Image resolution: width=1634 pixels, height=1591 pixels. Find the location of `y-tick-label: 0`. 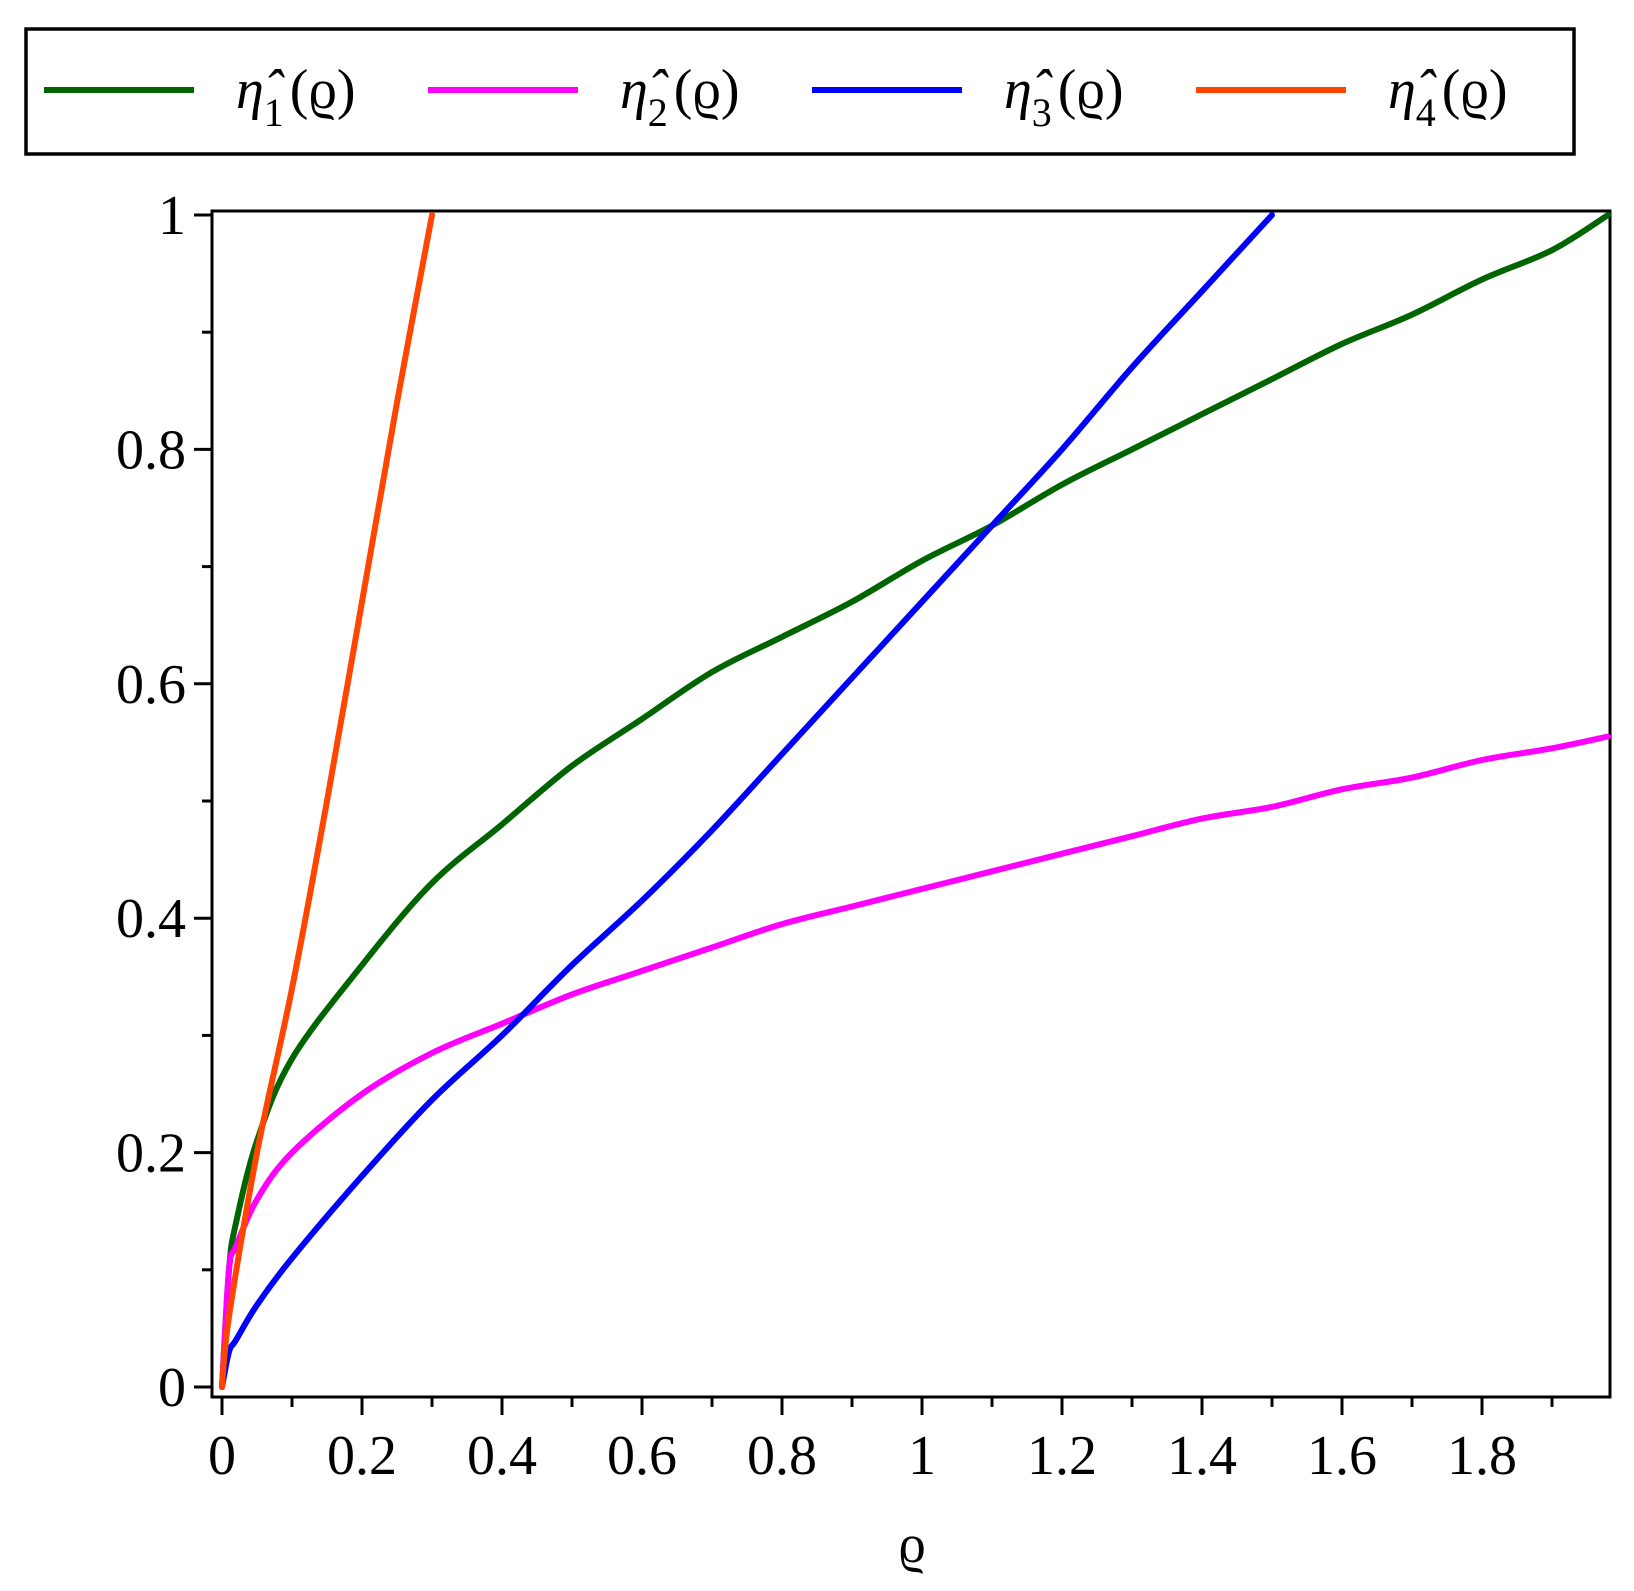

y-tick-label: 0 is located at coordinates (172, 1388).